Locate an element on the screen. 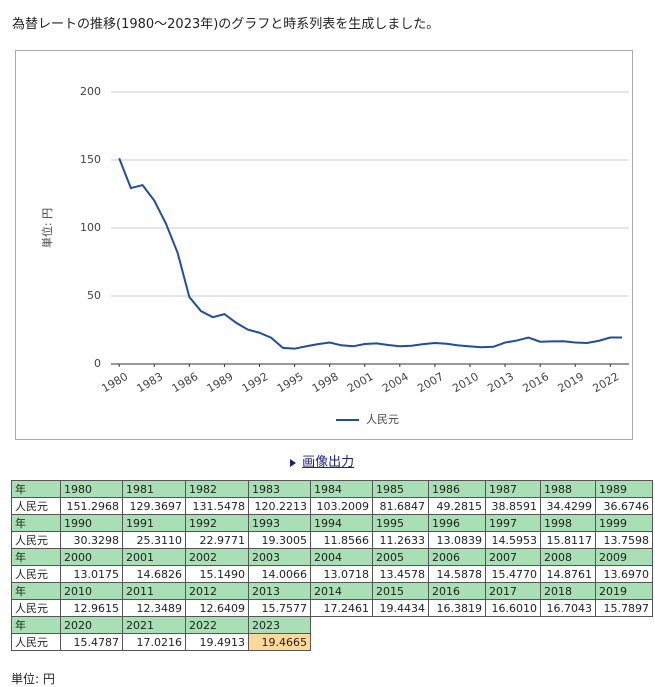  value-cell: 14.6826 is located at coordinates (154, 574).